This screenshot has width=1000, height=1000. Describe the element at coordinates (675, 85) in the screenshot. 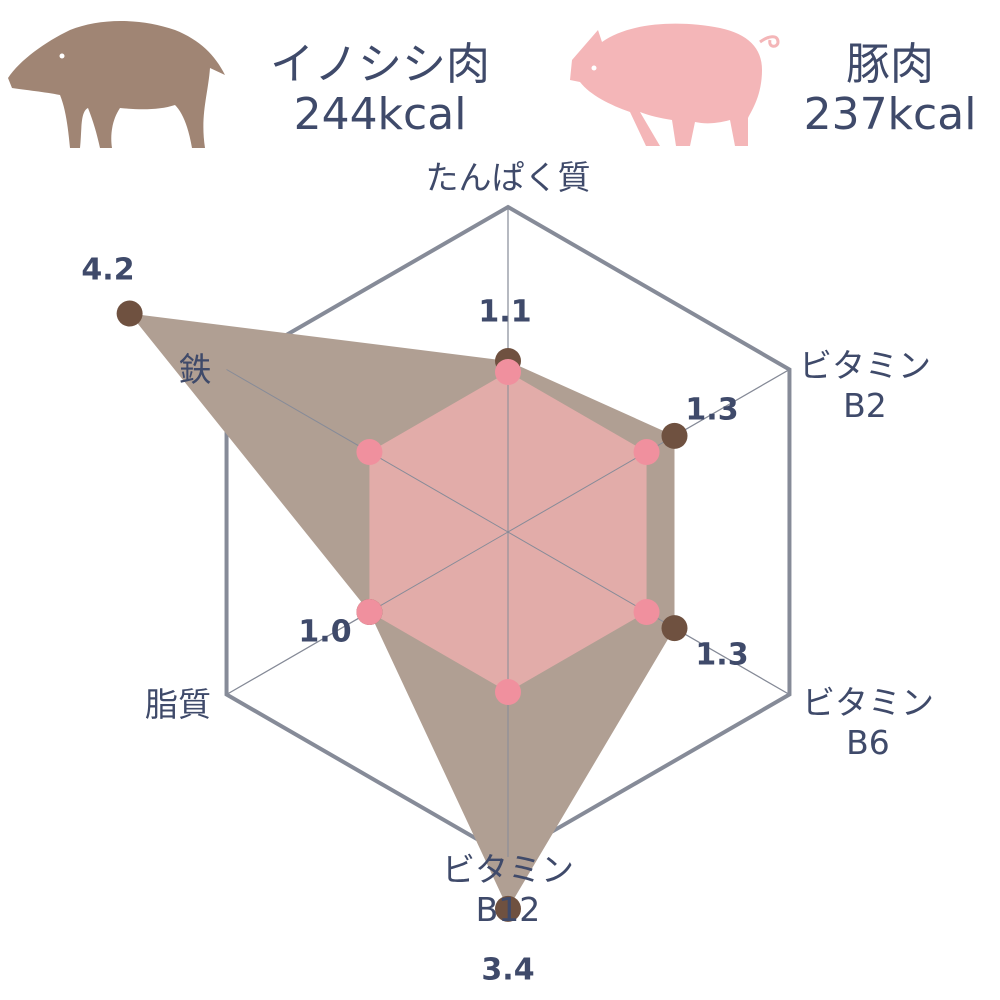

I see `pig-icon` at that location.